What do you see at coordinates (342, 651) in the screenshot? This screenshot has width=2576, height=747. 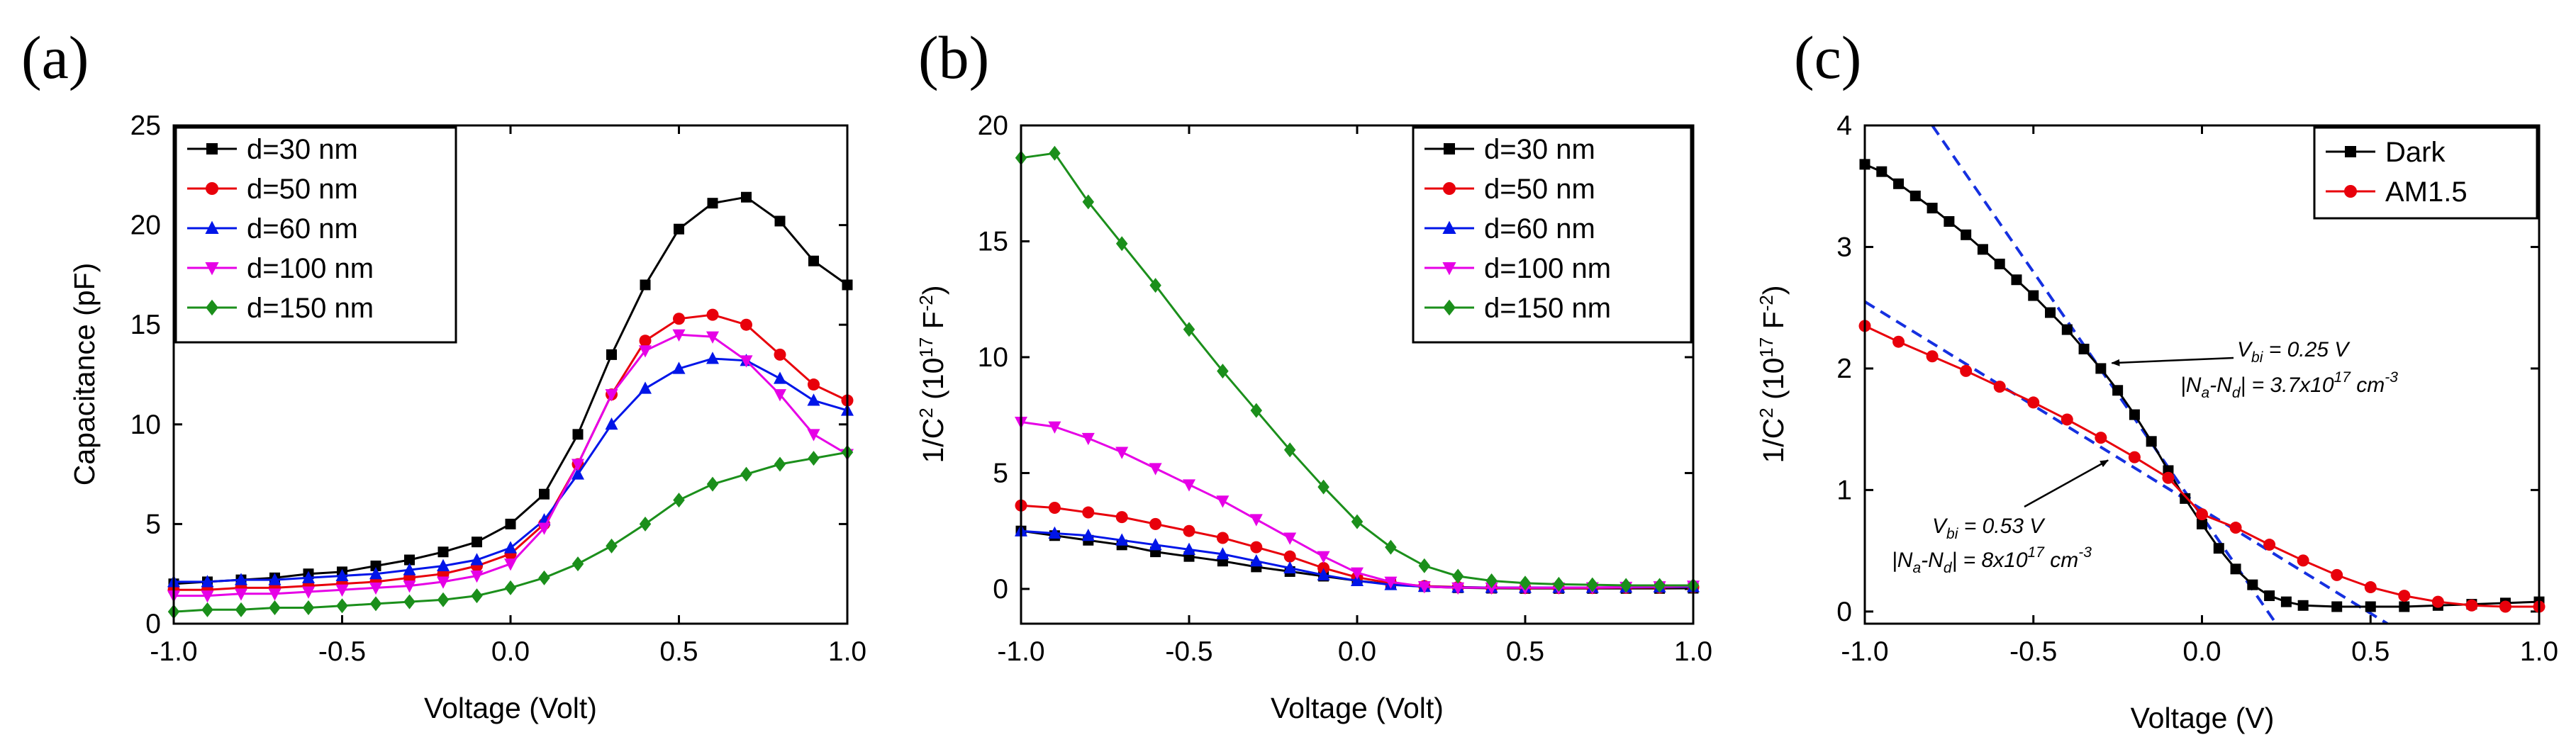 I see `x-tick-label: -0.5` at bounding box center [342, 651].